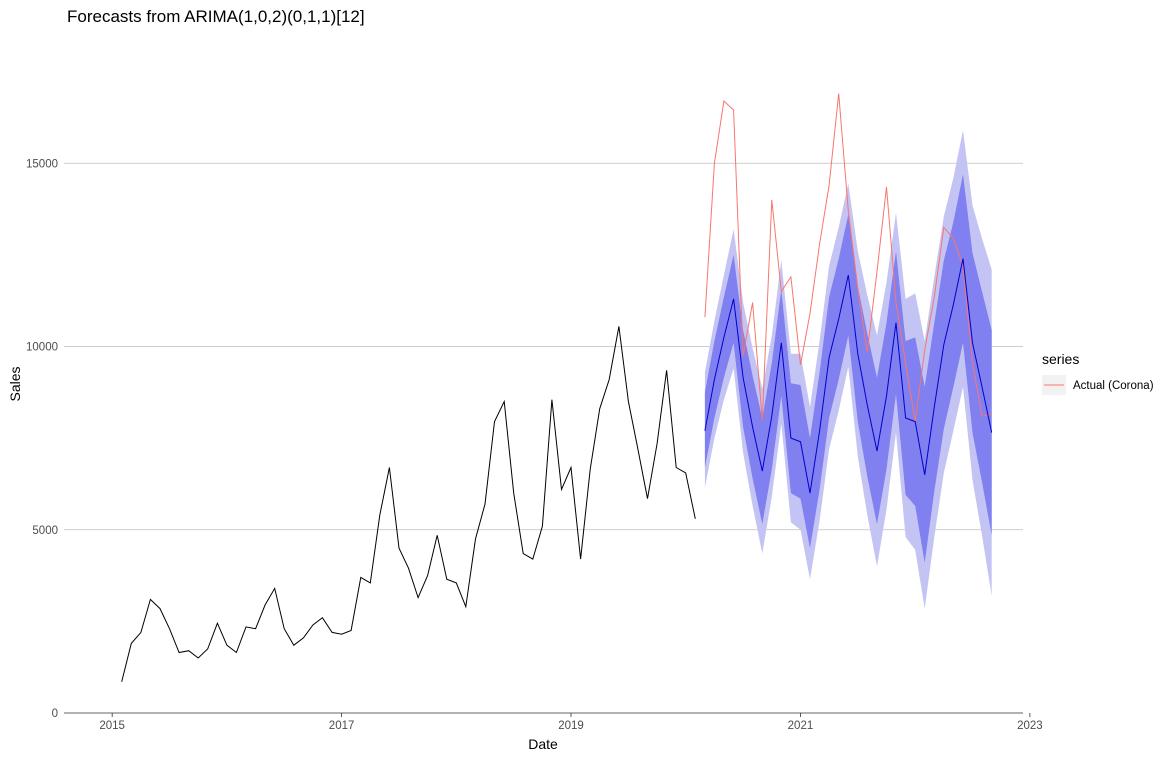 This screenshot has height=759, width=1174. What do you see at coordinates (112, 726) in the screenshot?
I see `x-tick-label-2015: 2015` at bounding box center [112, 726].